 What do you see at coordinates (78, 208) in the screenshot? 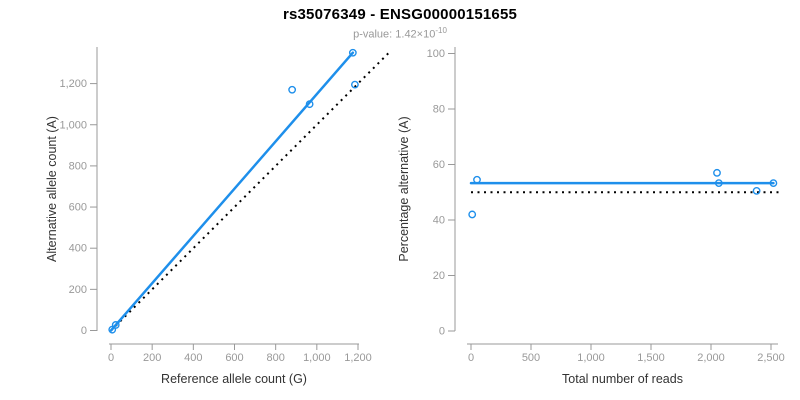
I see `y-tick-label: 600` at bounding box center [78, 208].